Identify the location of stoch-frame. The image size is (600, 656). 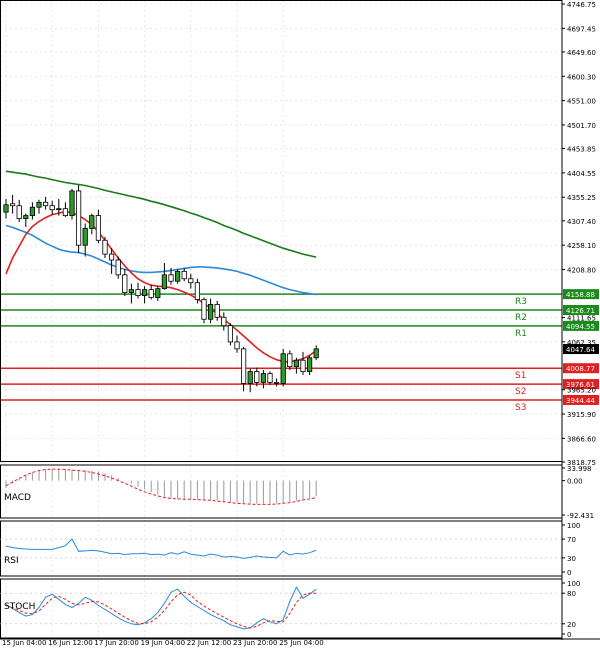
(281, 608).